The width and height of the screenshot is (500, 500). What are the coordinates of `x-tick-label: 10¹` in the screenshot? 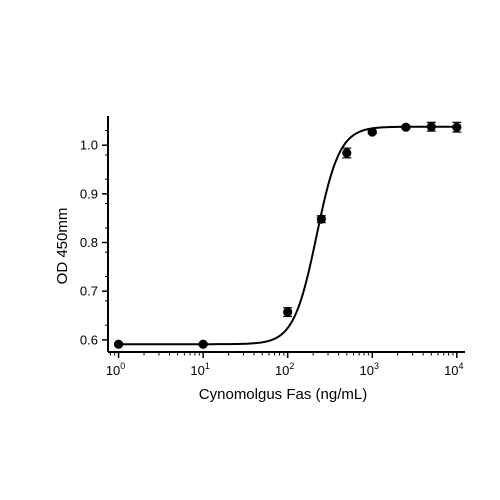 It's located at (199, 369).